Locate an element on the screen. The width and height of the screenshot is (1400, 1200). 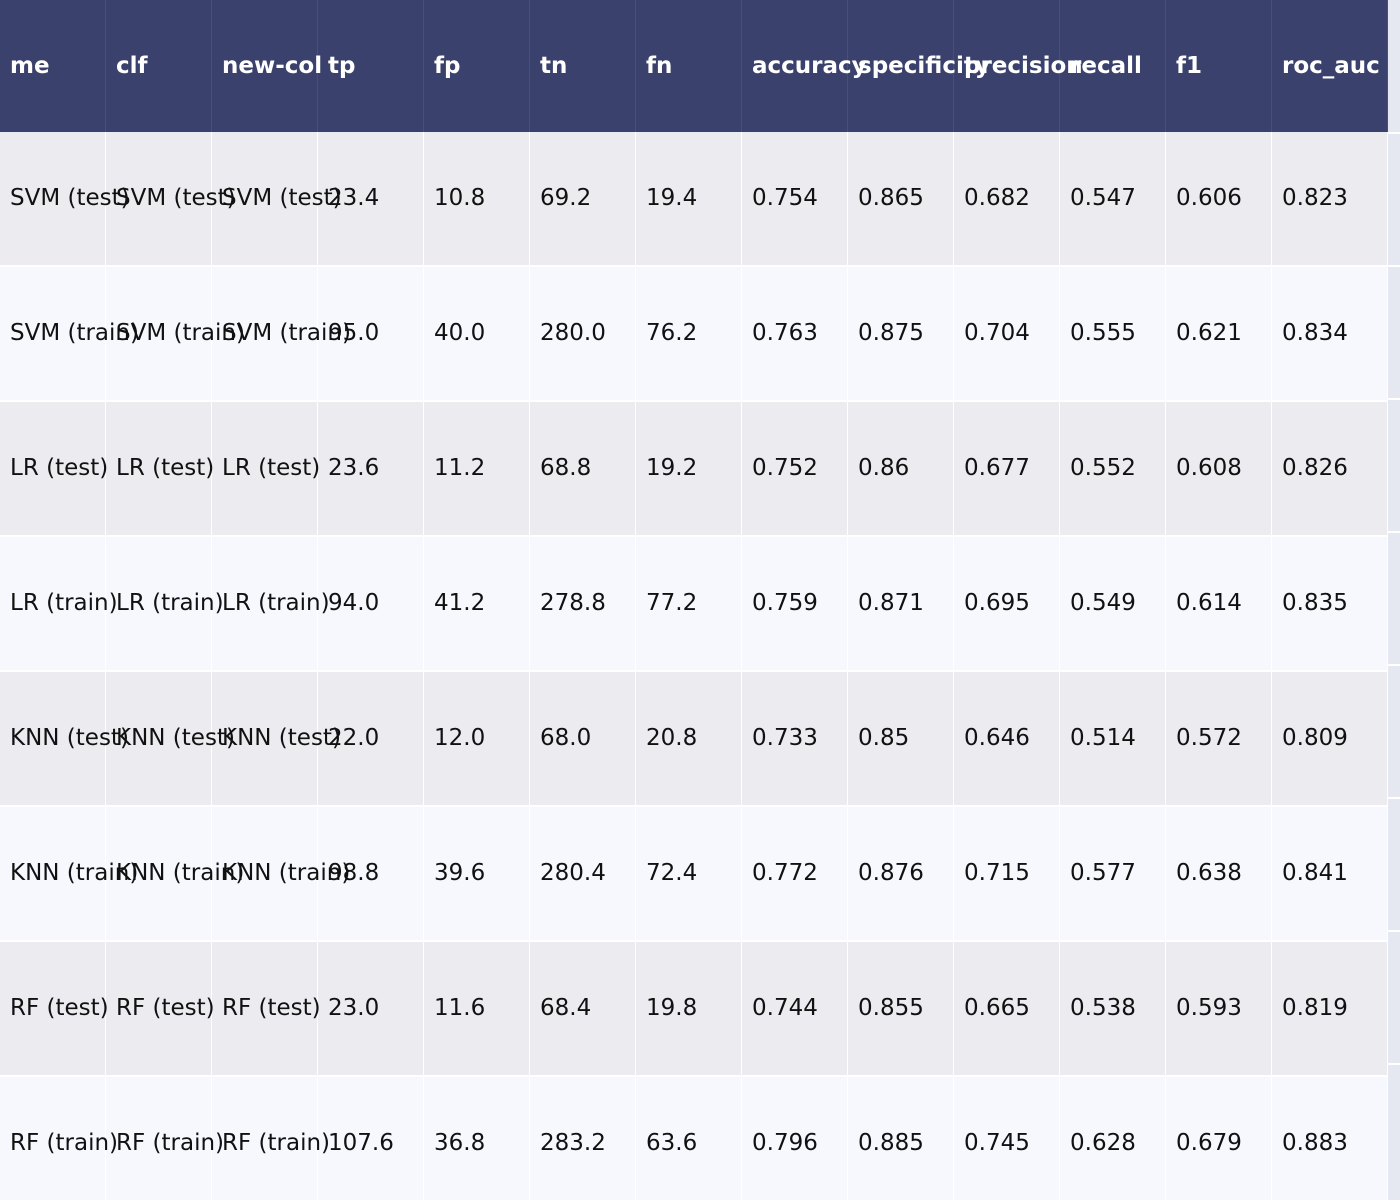
table-cell: 280.0 is located at coordinates (583, 333).